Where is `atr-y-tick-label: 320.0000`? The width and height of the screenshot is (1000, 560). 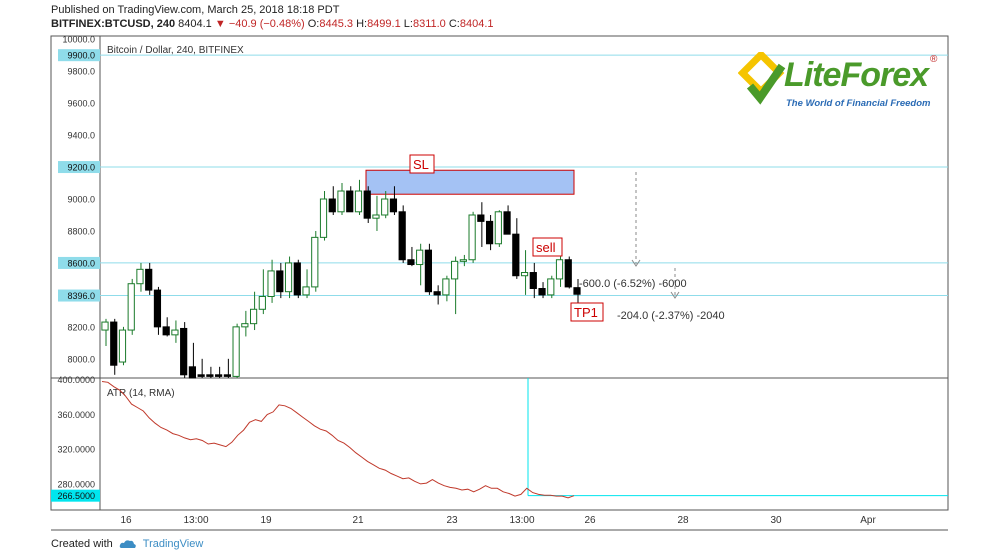 atr-y-tick-label: 320.0000 is located at coordinates (76, 450).